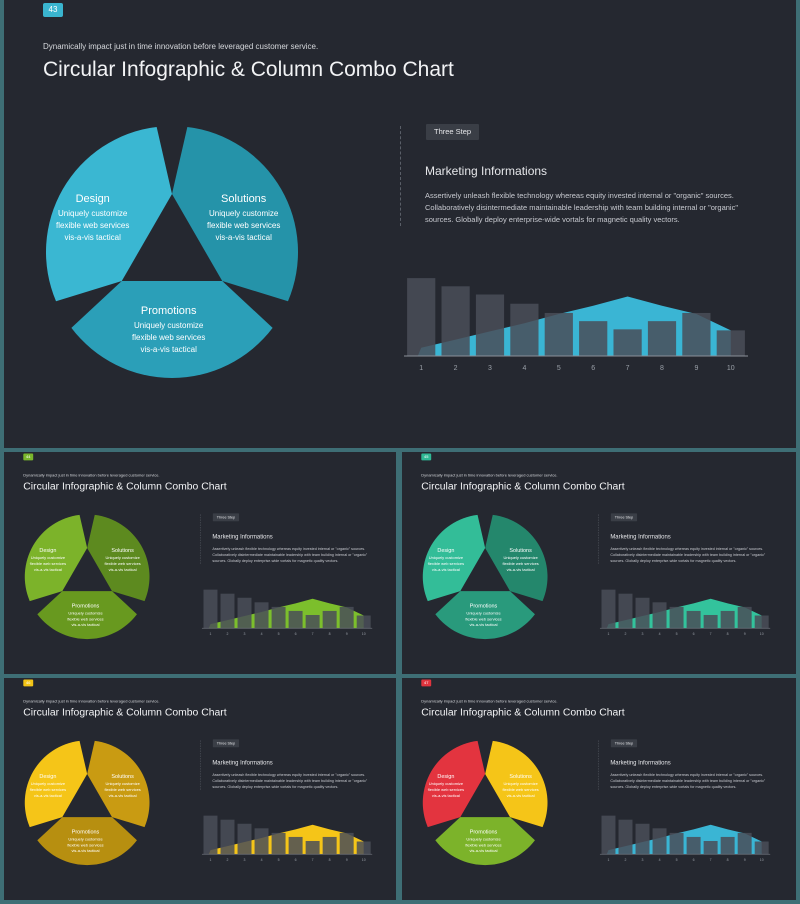  Describe the element at coordinates (485, 803) in the screenshot. I see `circular-infographic` at that location.